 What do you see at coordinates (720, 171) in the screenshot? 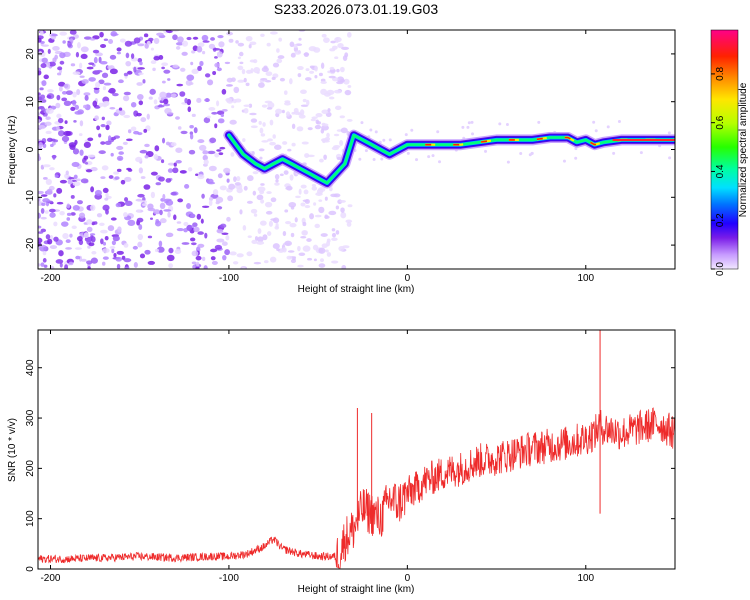
I see `colorbar-tick-label: 0.4` at bounding box center [720, 171].